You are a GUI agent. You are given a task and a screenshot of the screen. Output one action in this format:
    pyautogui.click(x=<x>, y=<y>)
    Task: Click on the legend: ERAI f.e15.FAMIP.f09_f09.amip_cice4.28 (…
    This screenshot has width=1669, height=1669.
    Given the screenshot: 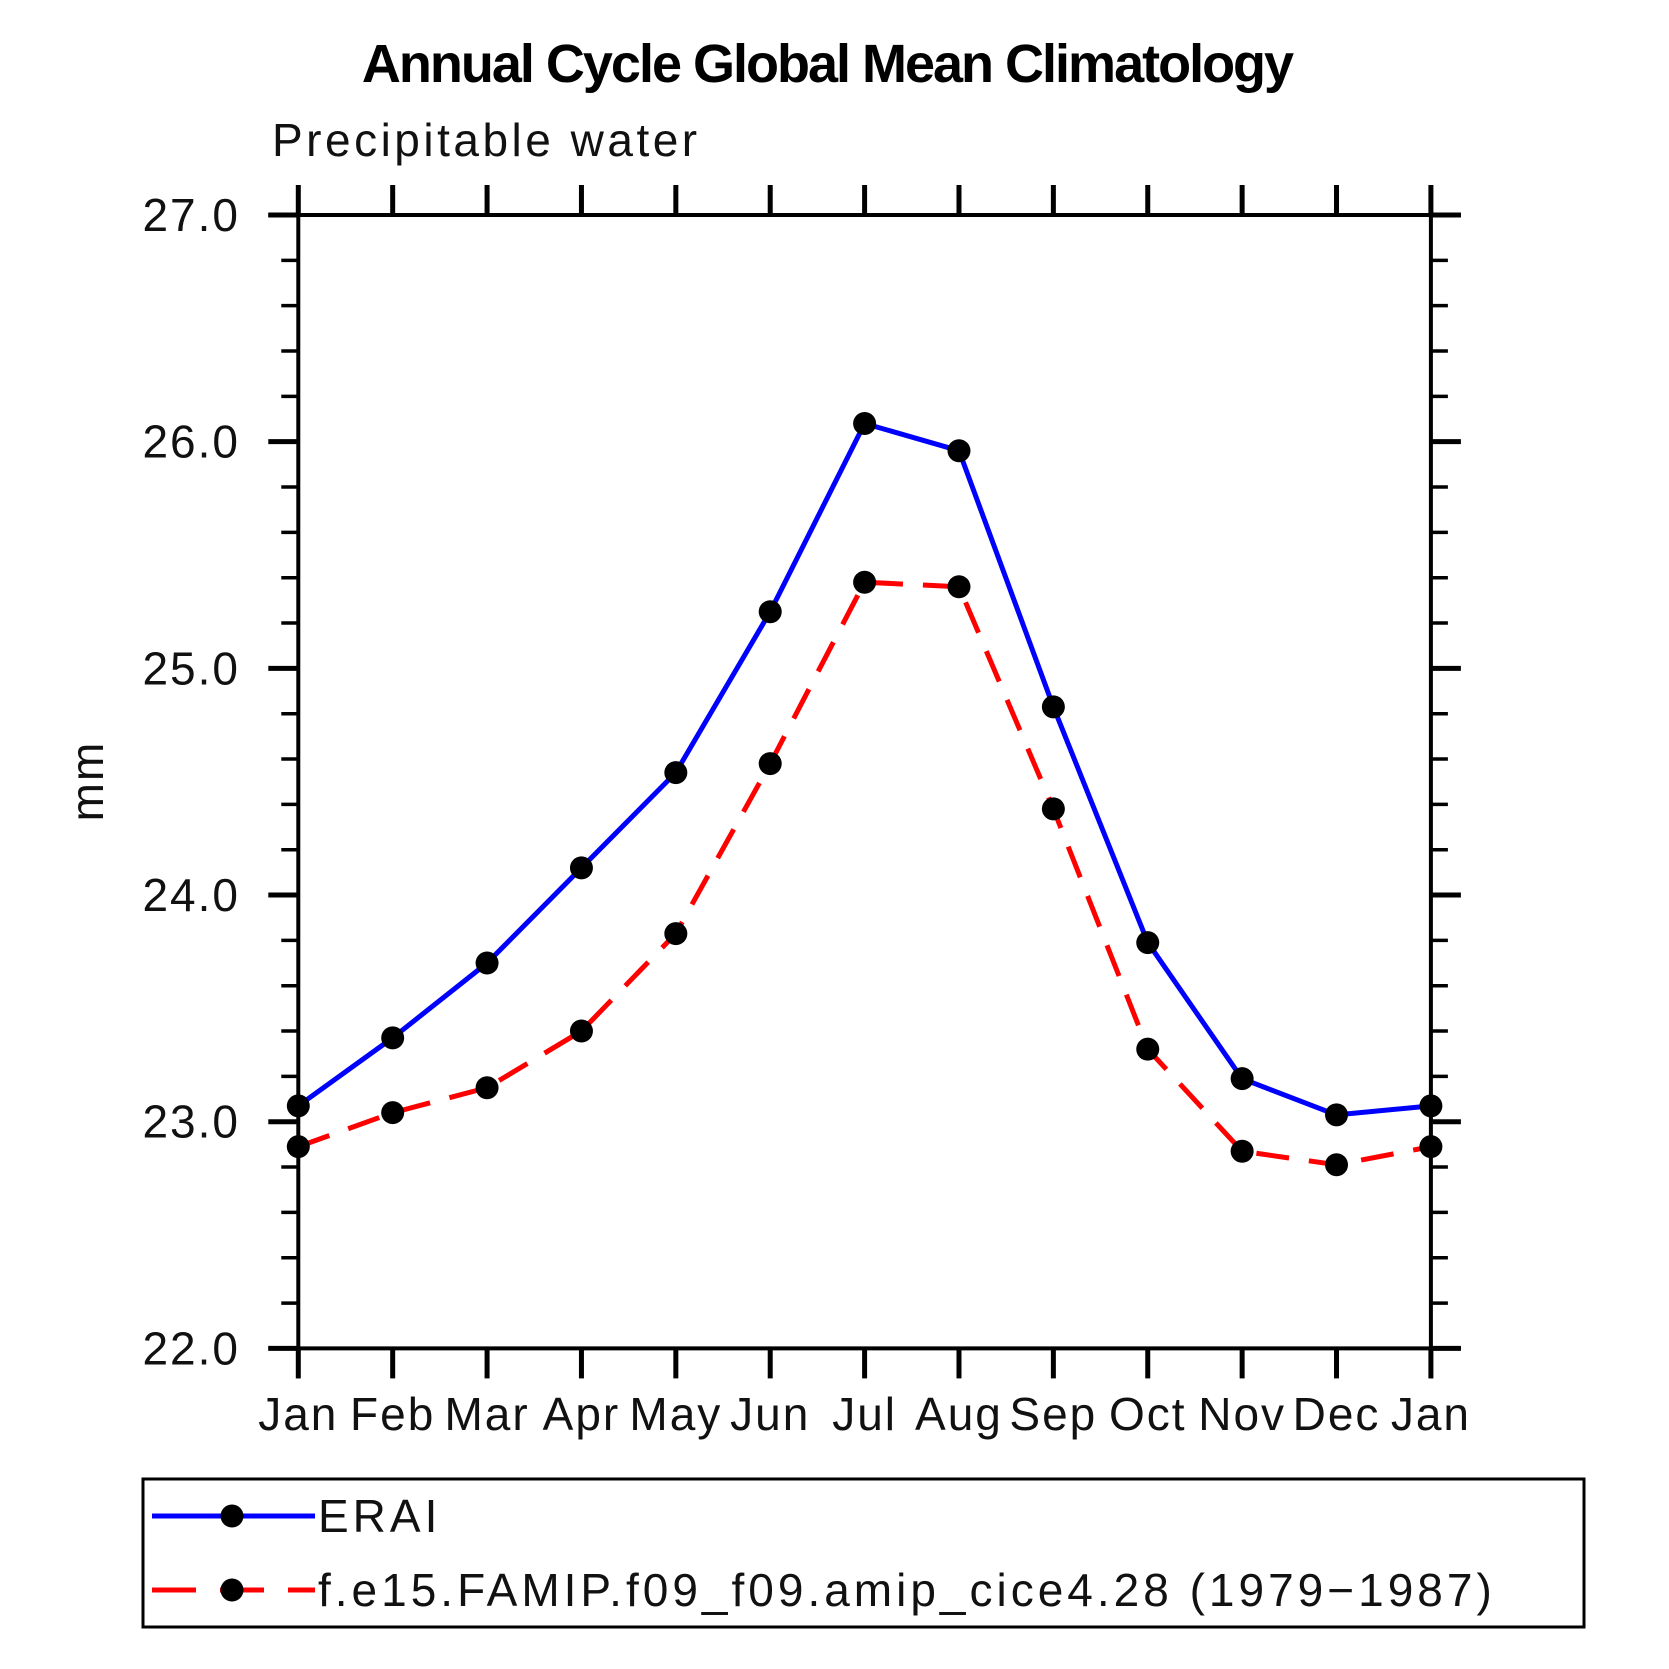 What is the action you would take?
    pyautogui.click(x=863, y=1553)
    